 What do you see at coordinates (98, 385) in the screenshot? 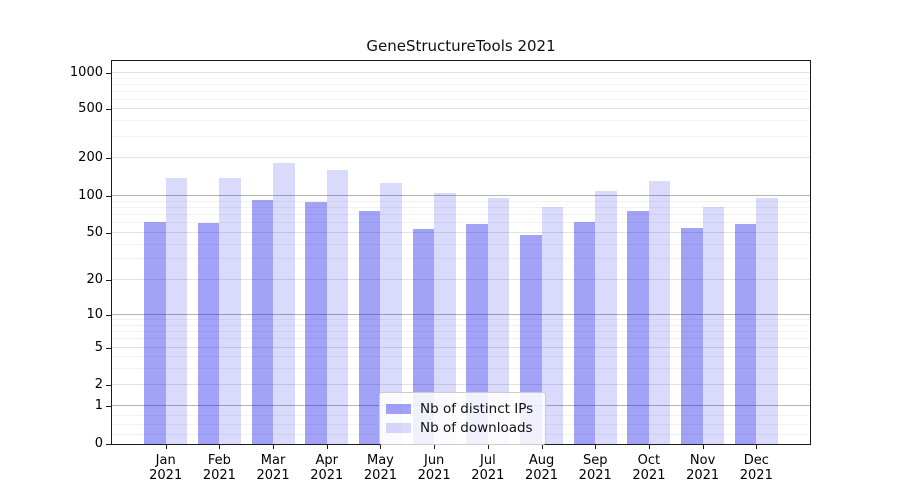
I see `y-tick-label: 2` at bounding box center [98, 385].